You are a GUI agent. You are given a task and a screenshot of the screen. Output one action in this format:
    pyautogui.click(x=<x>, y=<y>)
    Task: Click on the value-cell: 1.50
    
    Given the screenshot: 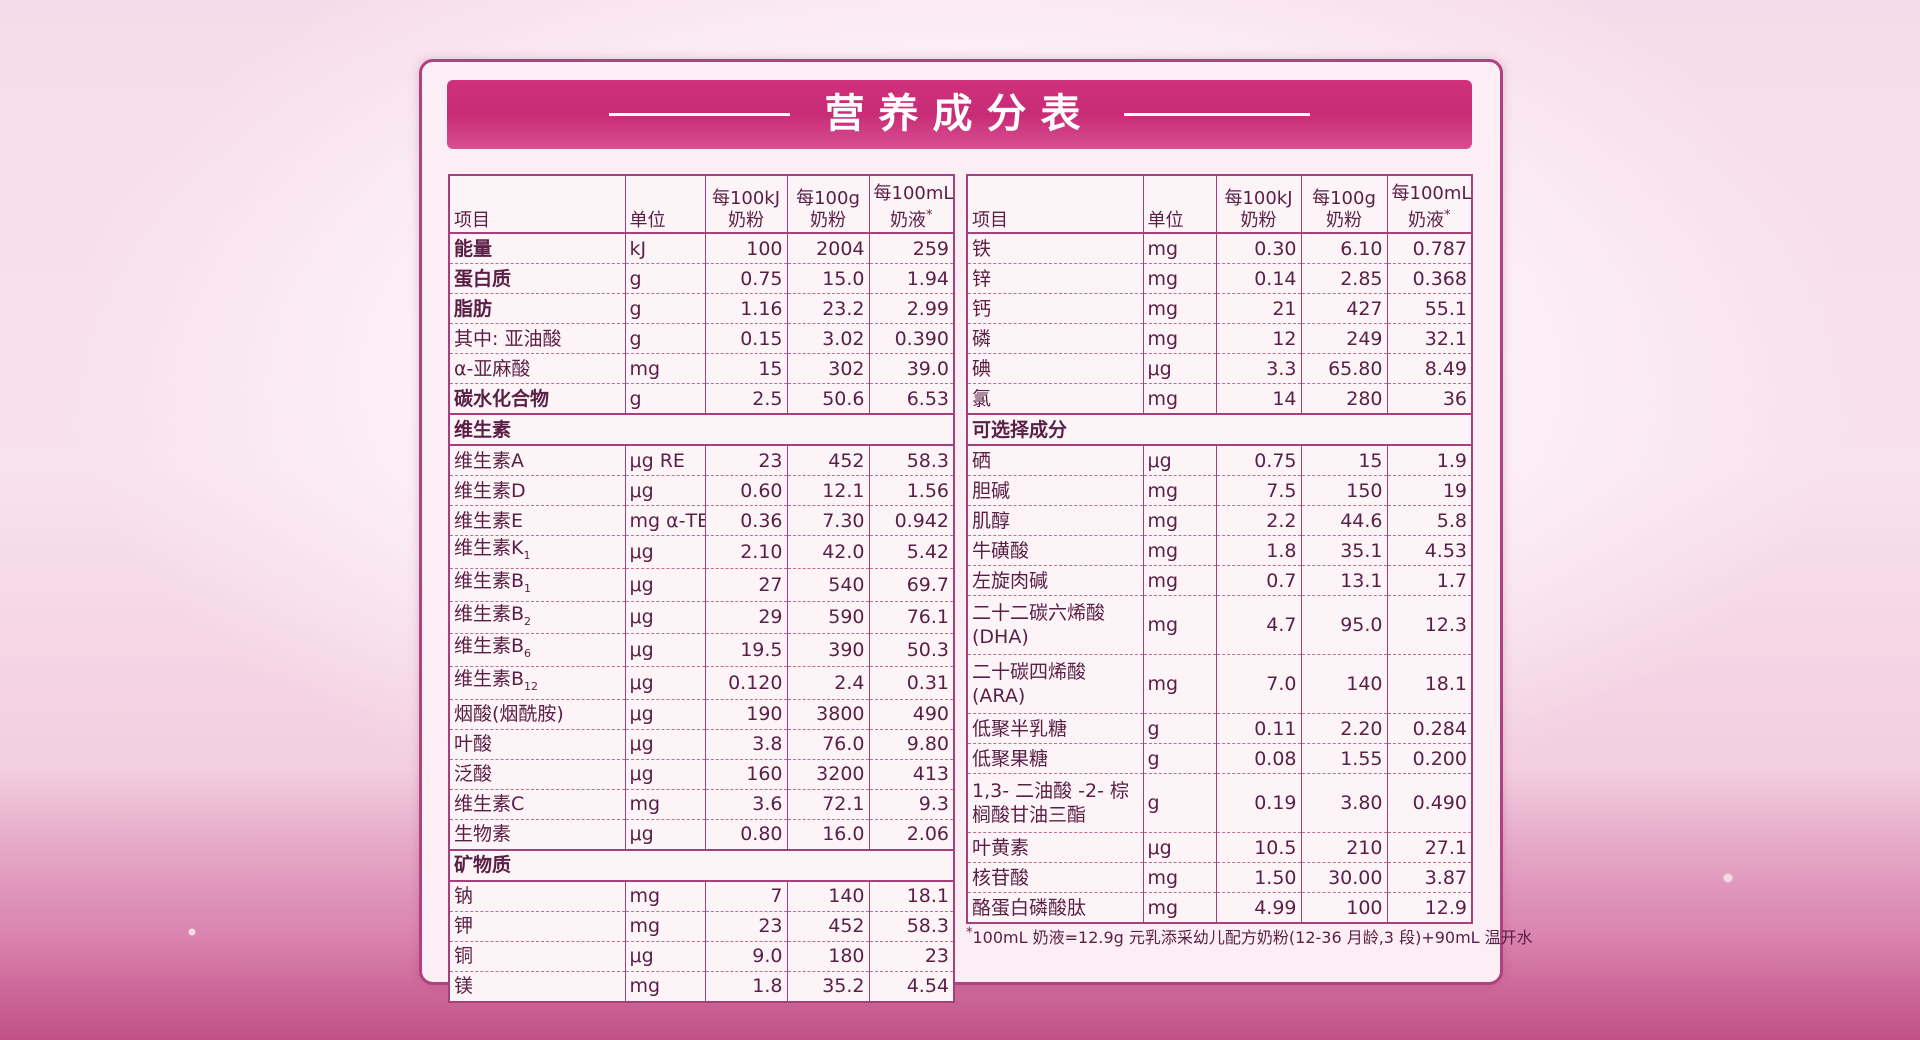 What is the action you would take?
    pyautogui.click(x=1258, y=877)
    